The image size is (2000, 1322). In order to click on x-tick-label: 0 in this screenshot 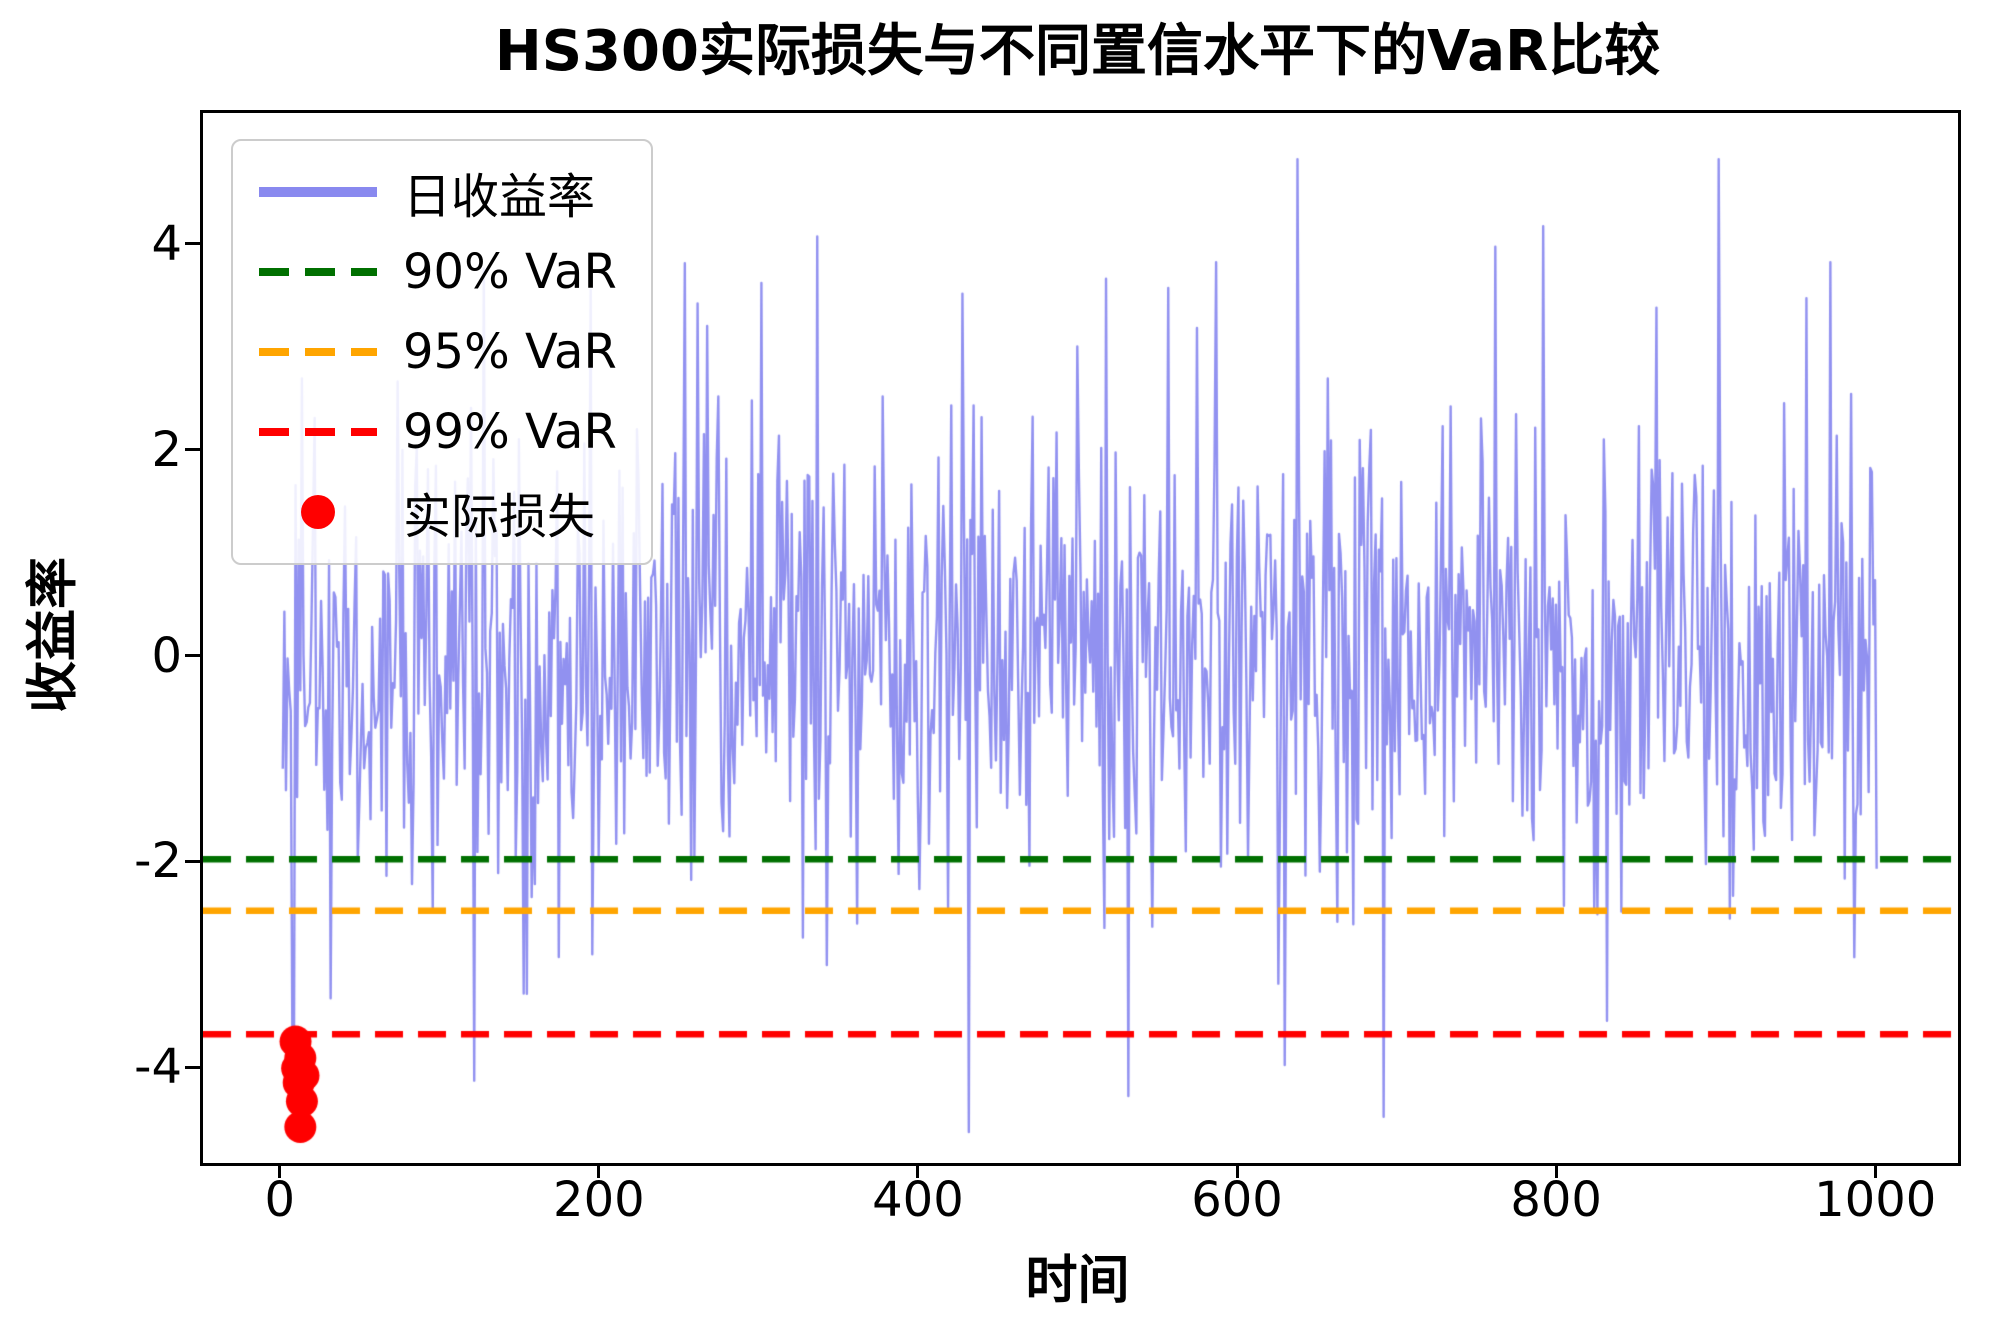, I will do `click(280, 1200)`.